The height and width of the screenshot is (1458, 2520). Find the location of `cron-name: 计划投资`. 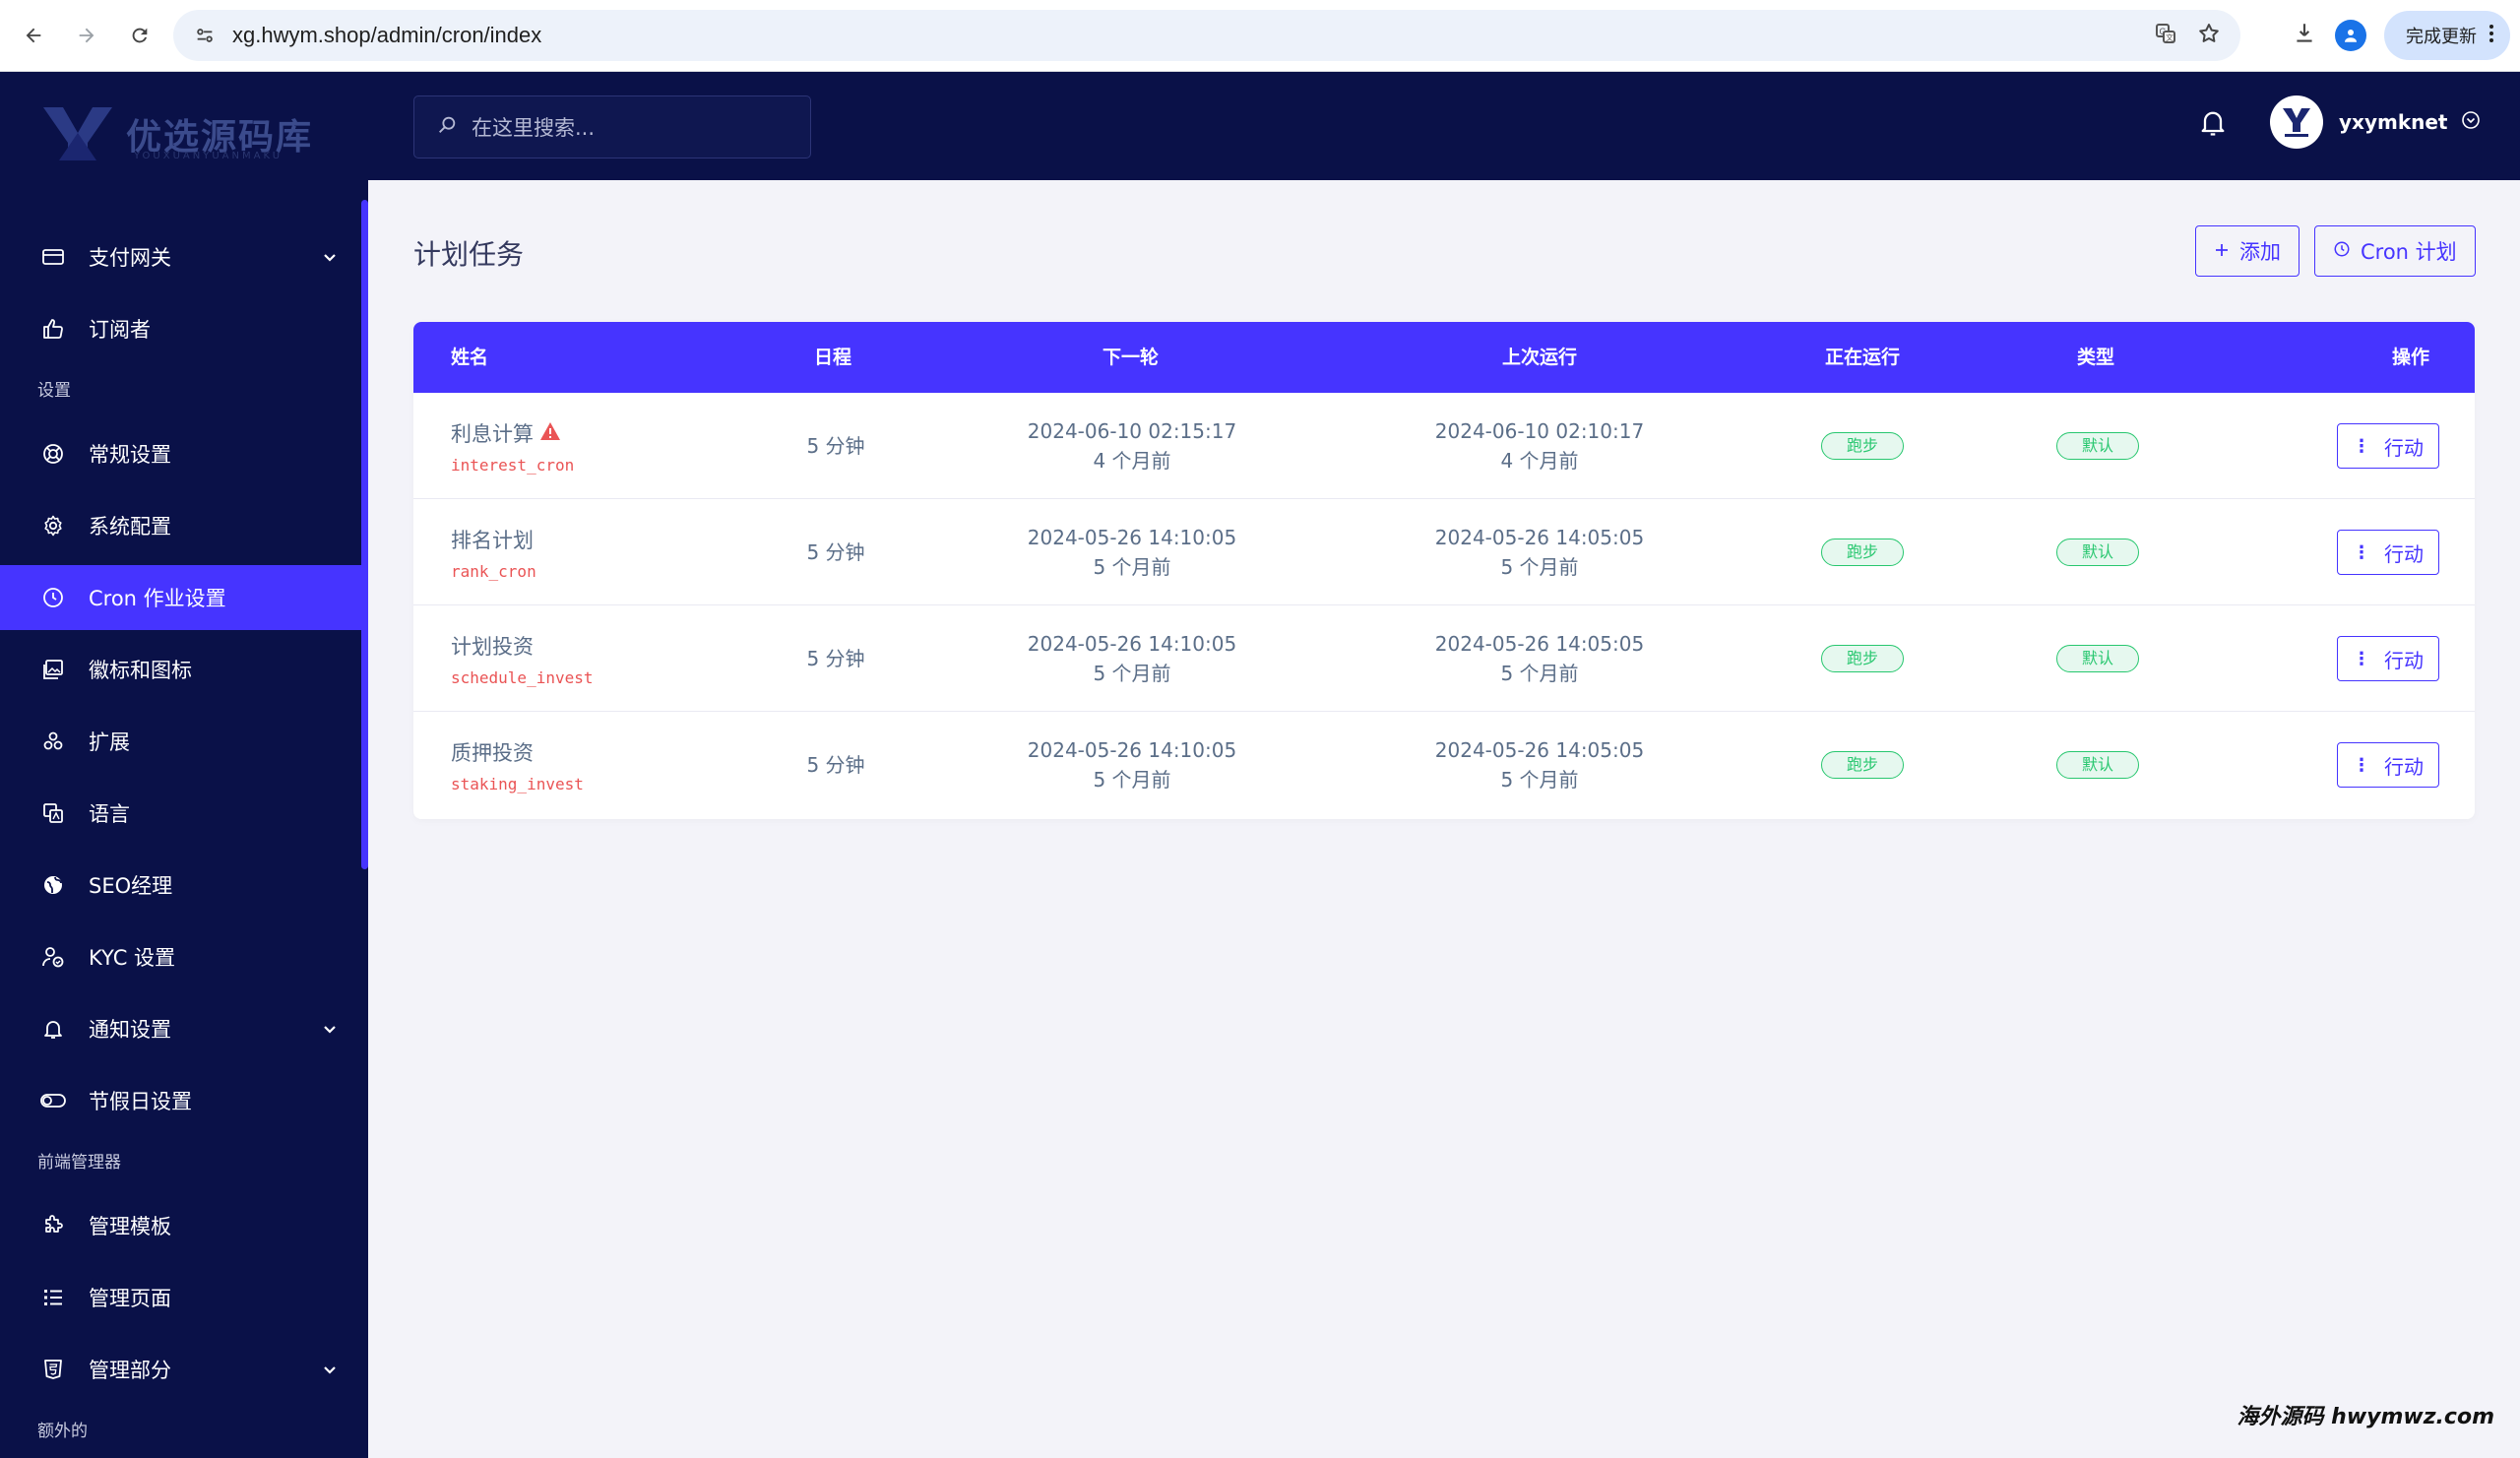

cron-name: 计划投资 is located at coordinates (522, 646).